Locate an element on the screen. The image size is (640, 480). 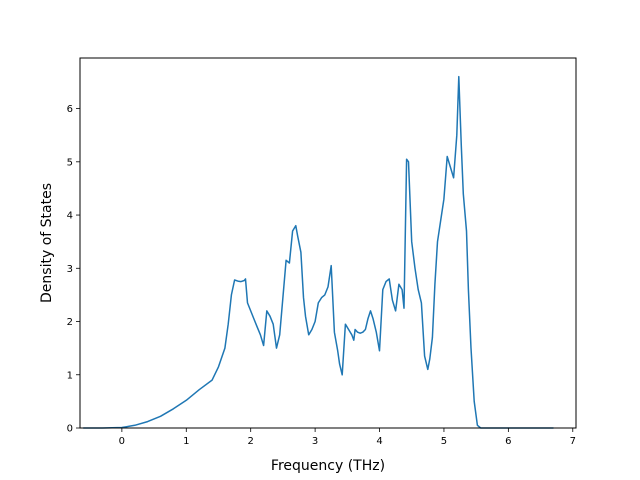
y-tick-label: 1 is located at coordinates (70, 375).